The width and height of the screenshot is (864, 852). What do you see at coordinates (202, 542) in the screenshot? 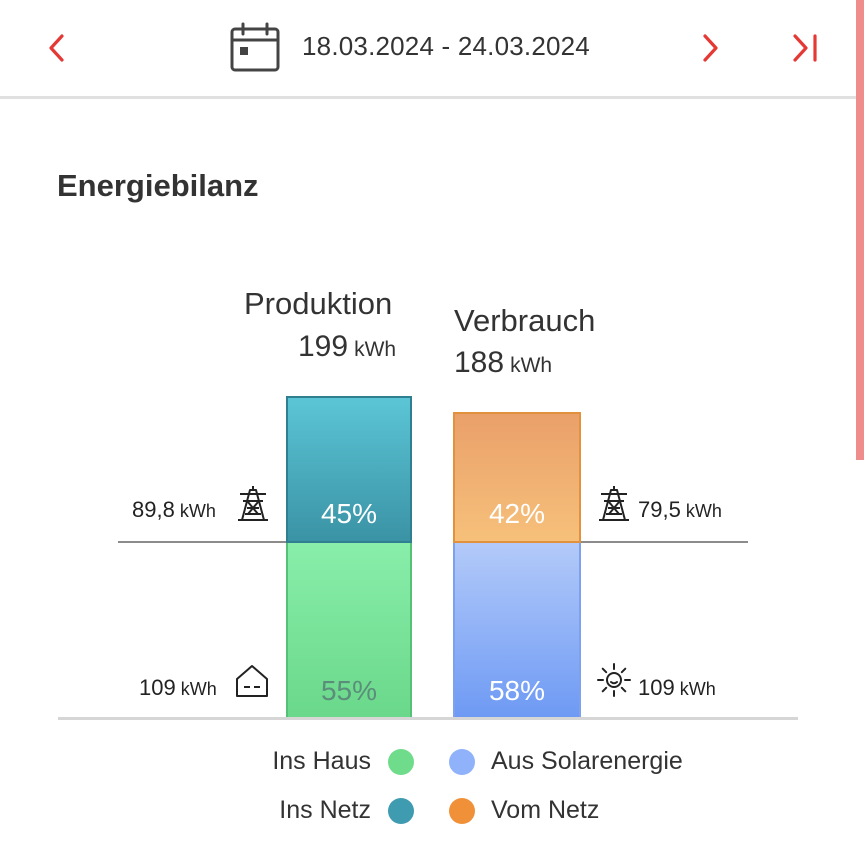
I see `grid-divider-left` at bounding box center [202, 542].